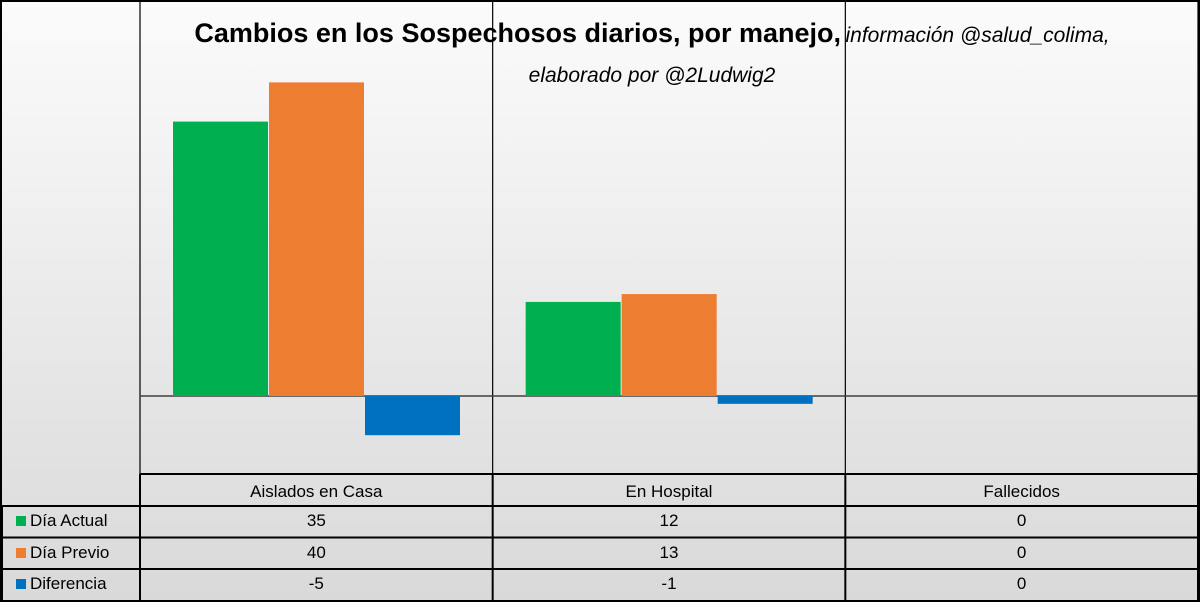 The height and width of the screenshot is (602, 1200). I want to click on data-label: 35, so click(316, 520).